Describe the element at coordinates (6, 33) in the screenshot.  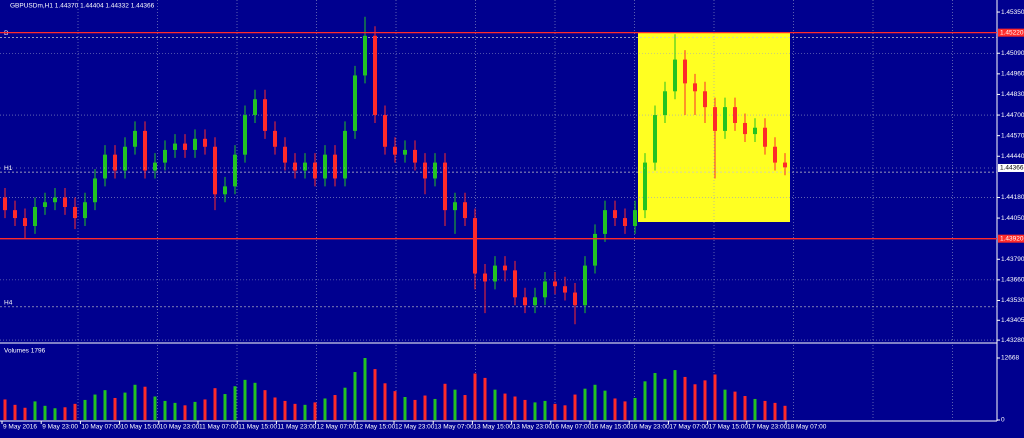
I see `level-label: B` at that location.